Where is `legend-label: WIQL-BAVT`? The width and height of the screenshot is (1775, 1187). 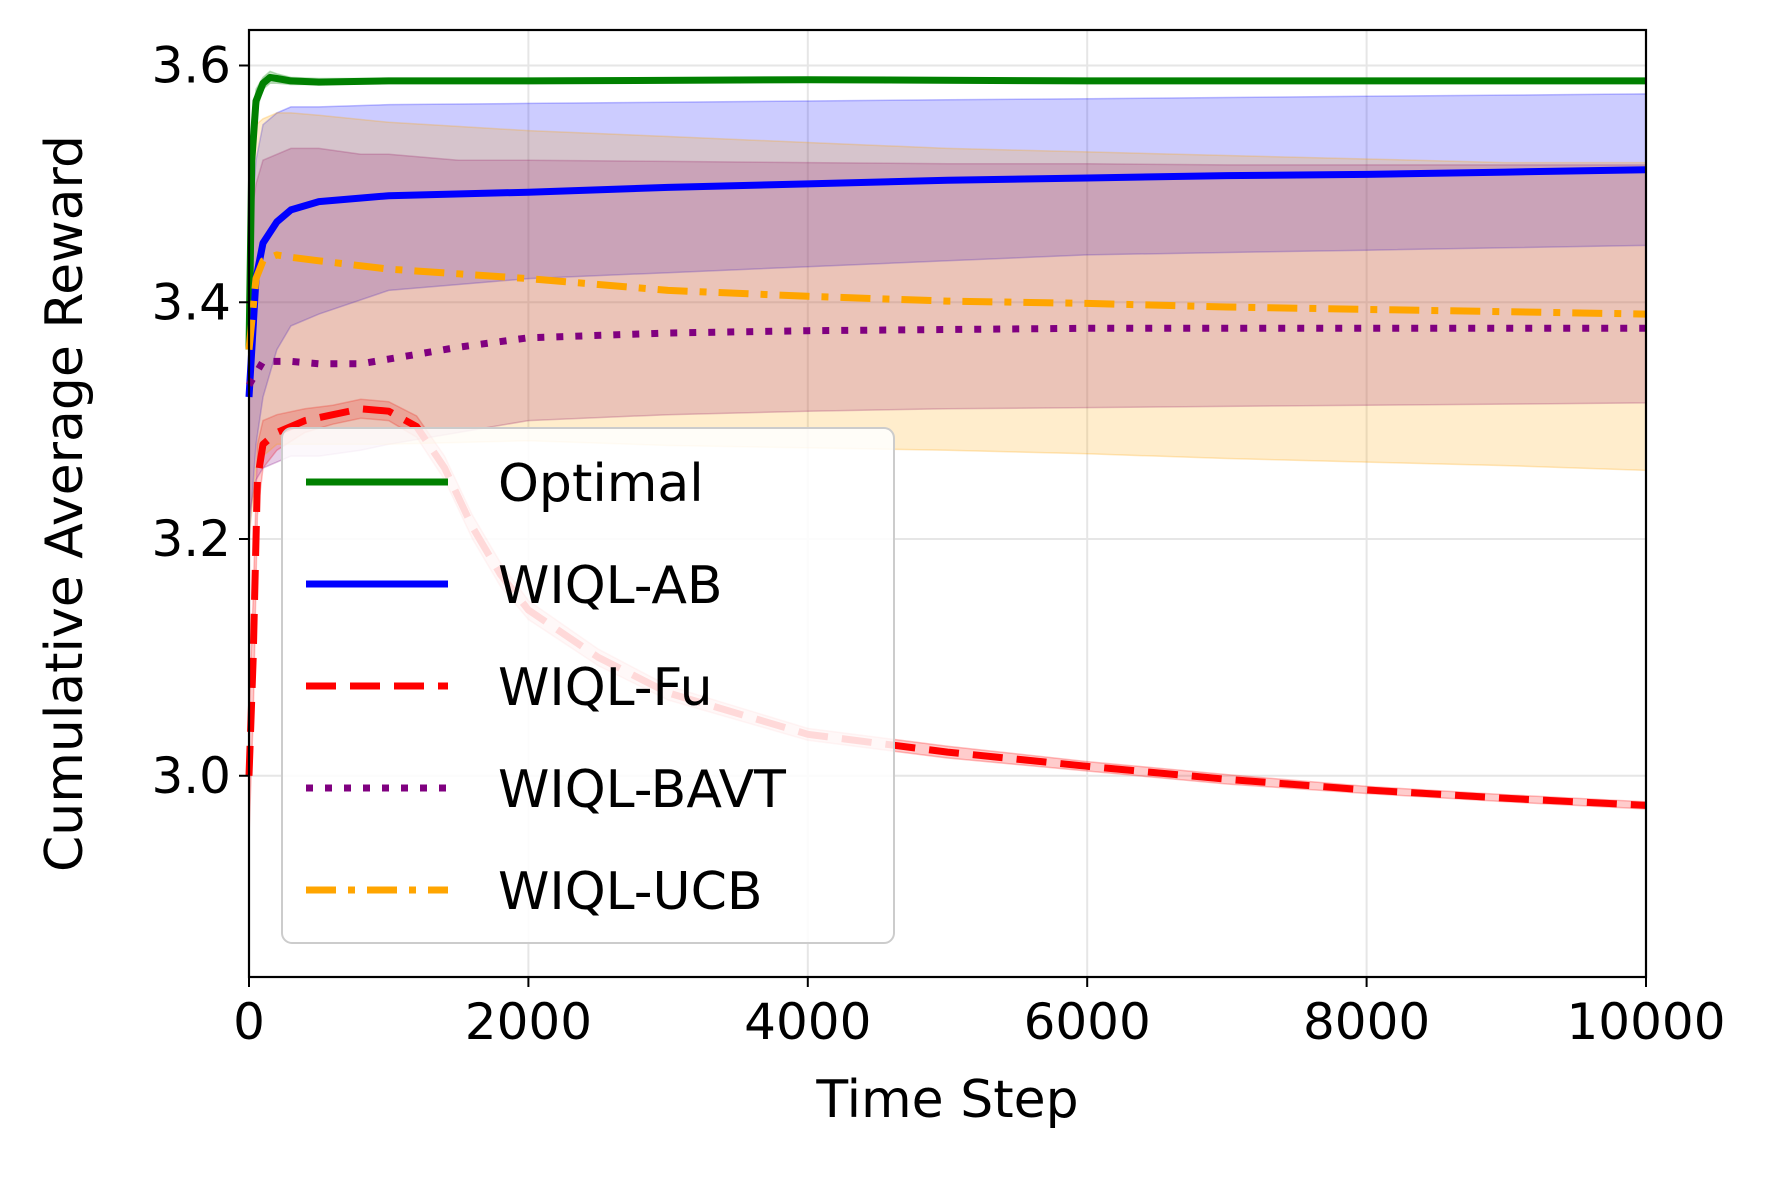 legend-label: WIQL-BAVT is located at coordinates (642, 790).